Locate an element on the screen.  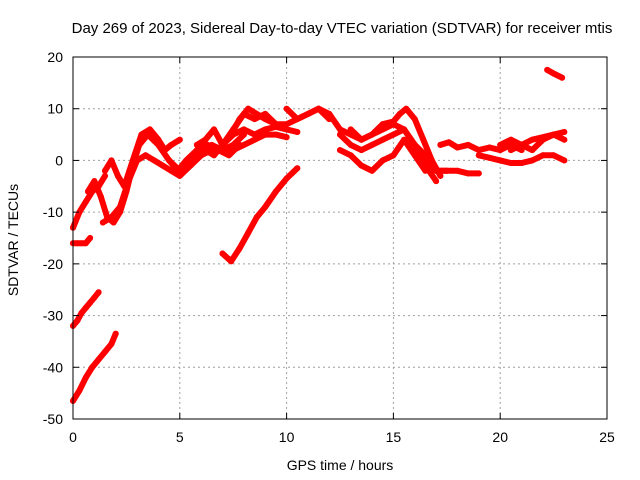
x-tick-label: 20 is located at coordinates (500, 437).